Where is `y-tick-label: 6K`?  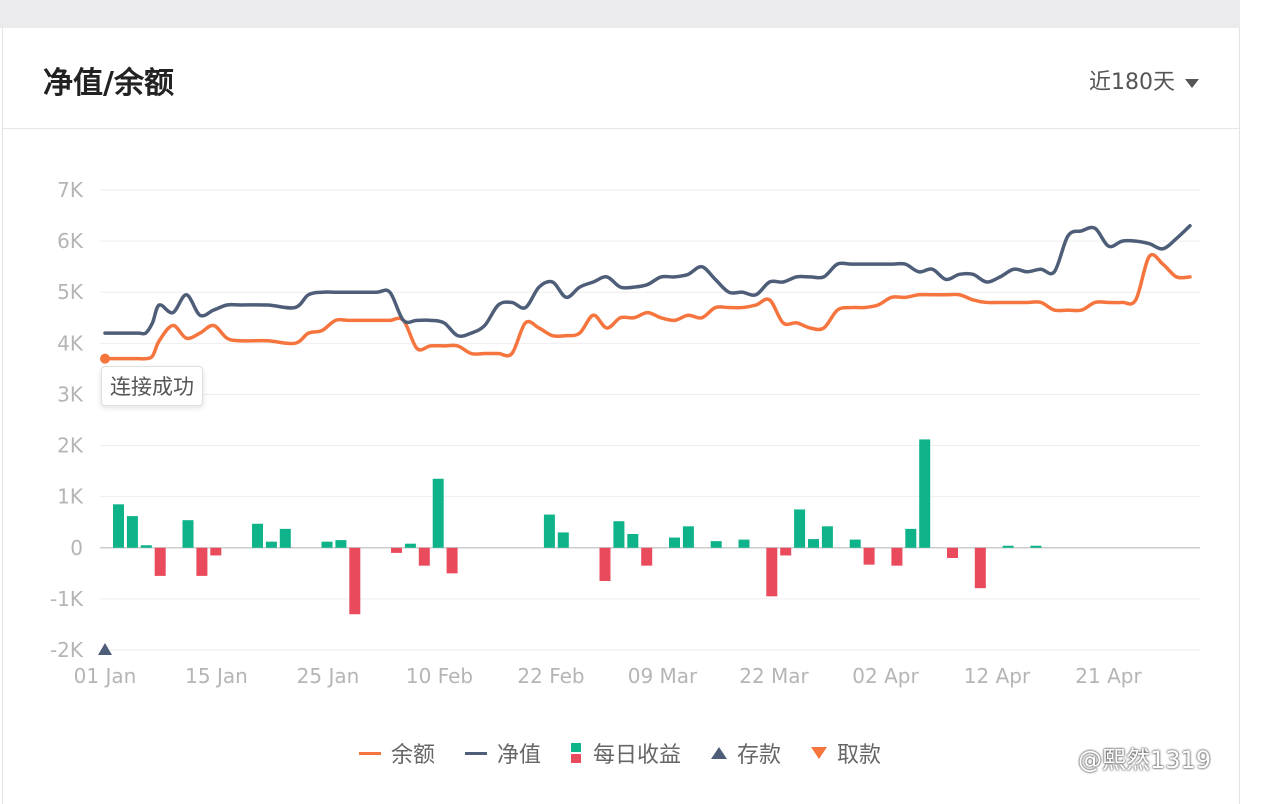 y-tick-label: 6K is located at coordinates (70, 241).